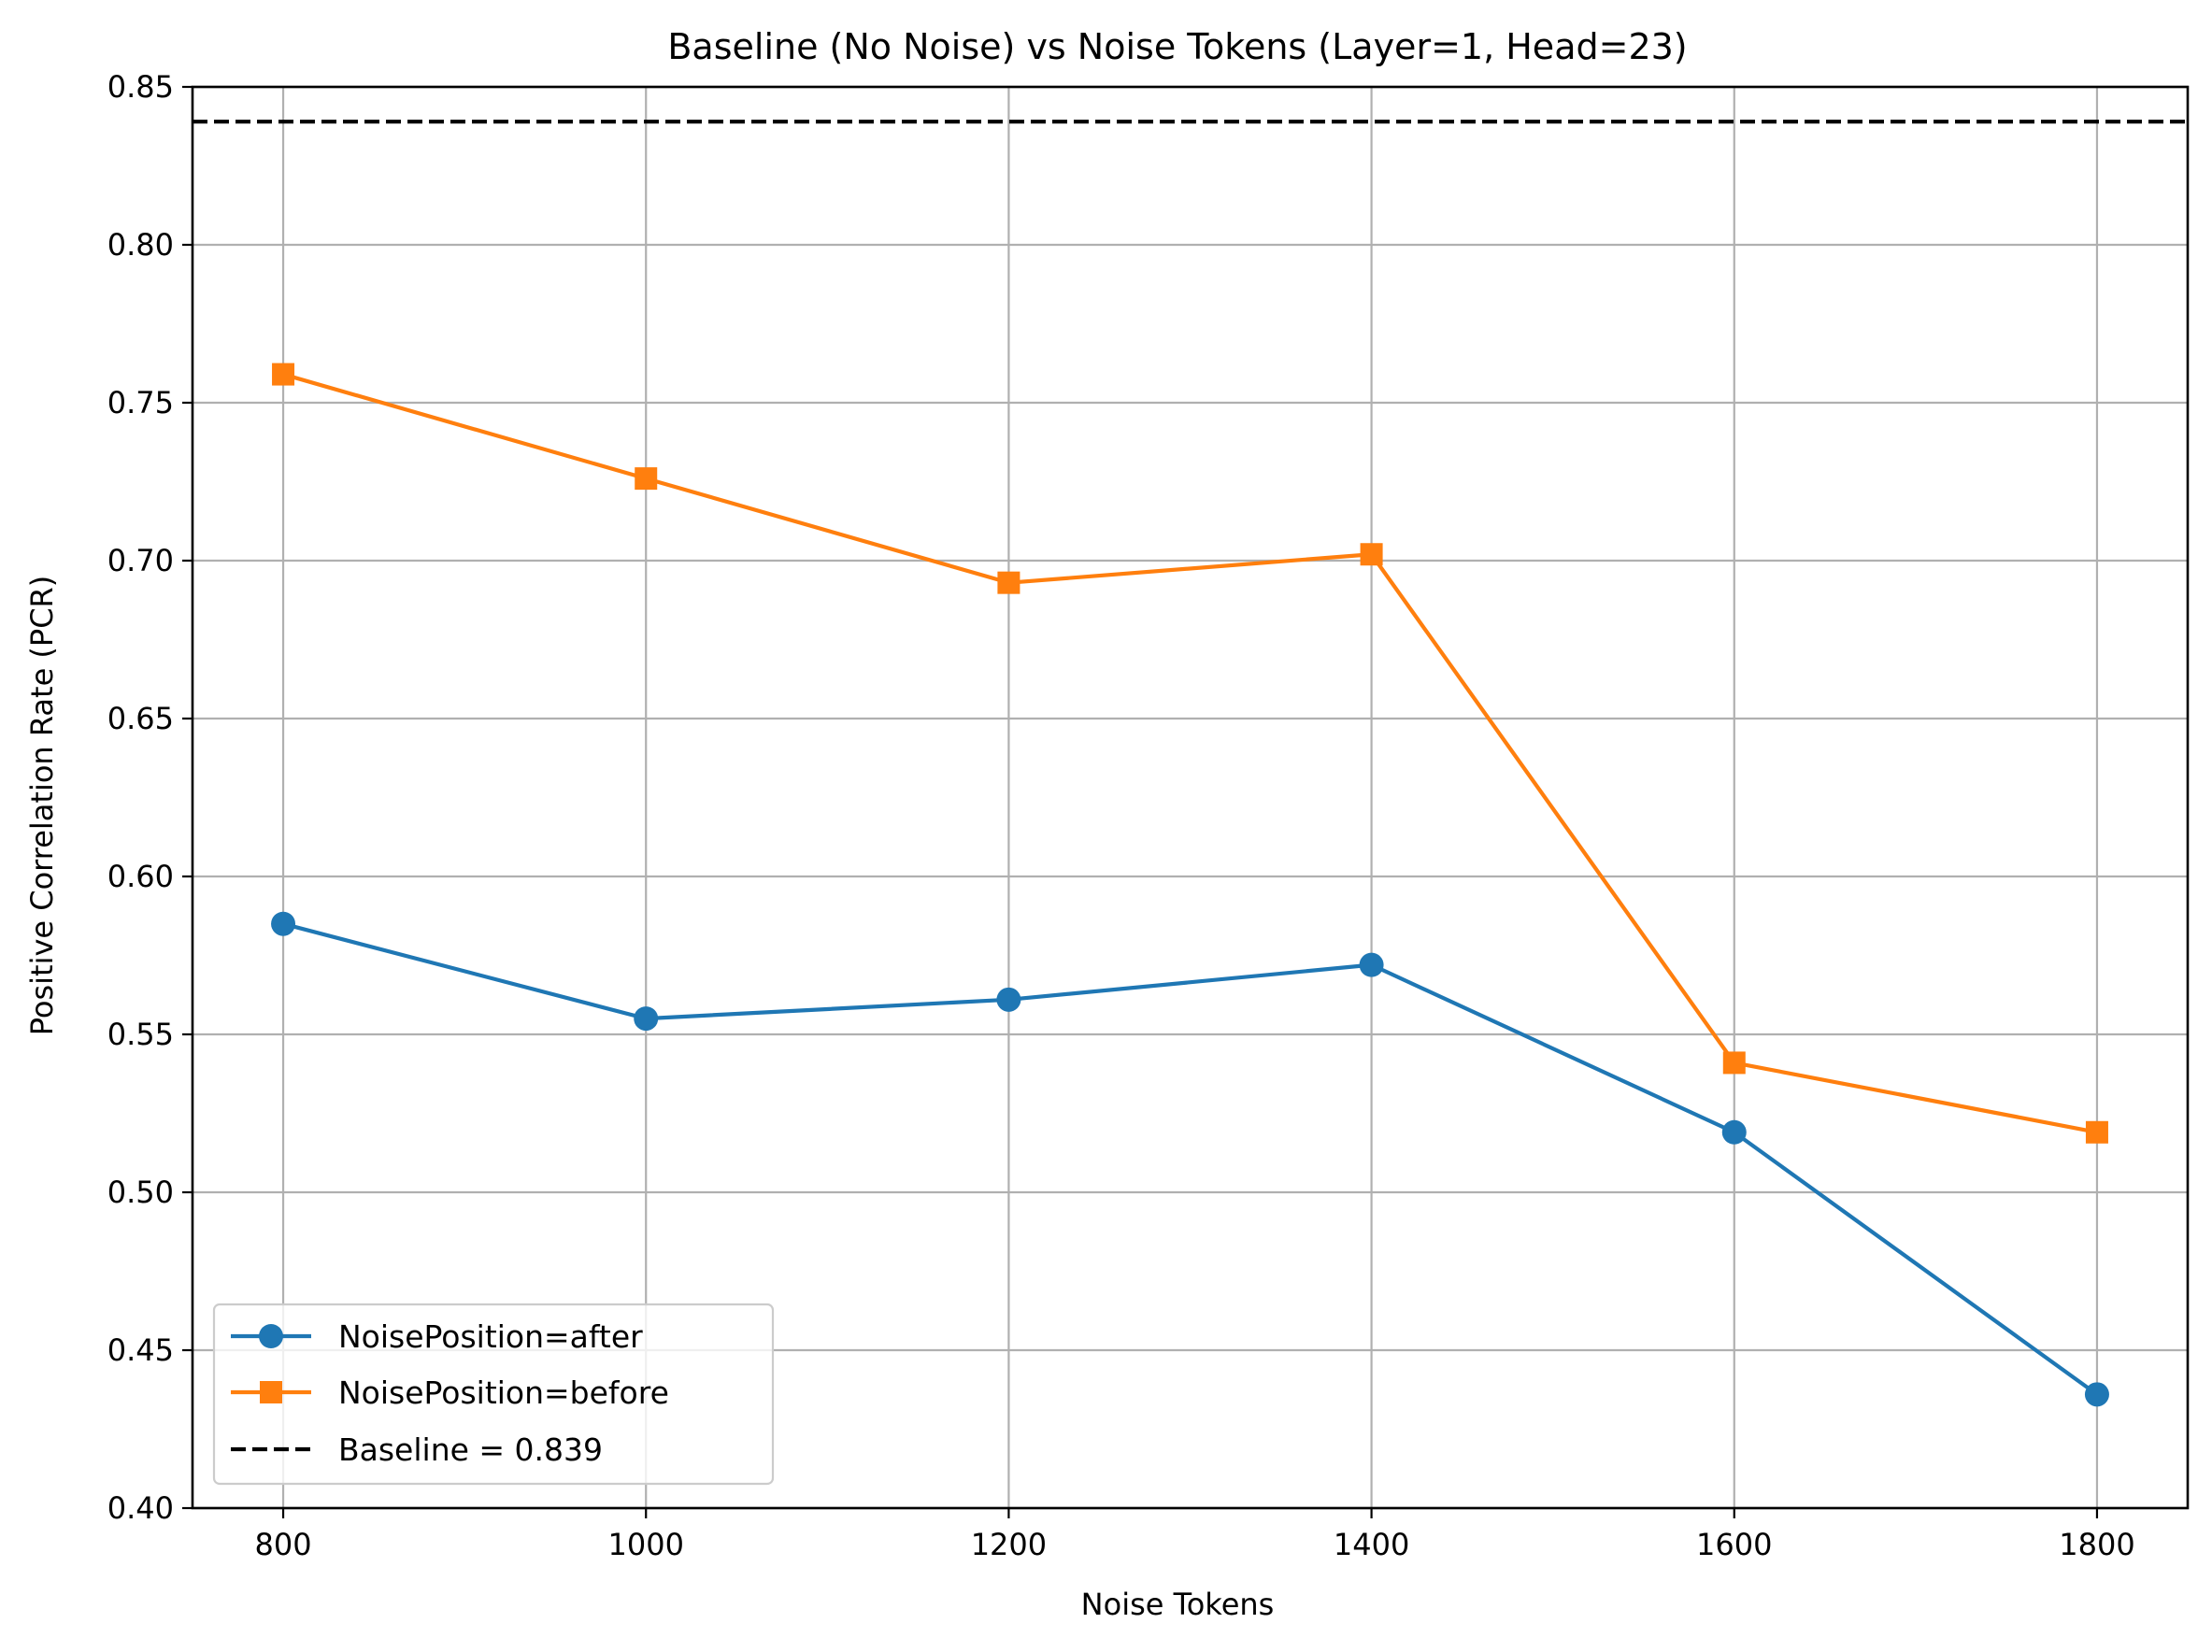 Image resolution: width=2212 pixels, height=1652 pixels. Describe the element at coordinates (140, 1034) in the screenshot. I see `y-tick-label: 0.55` at that location.